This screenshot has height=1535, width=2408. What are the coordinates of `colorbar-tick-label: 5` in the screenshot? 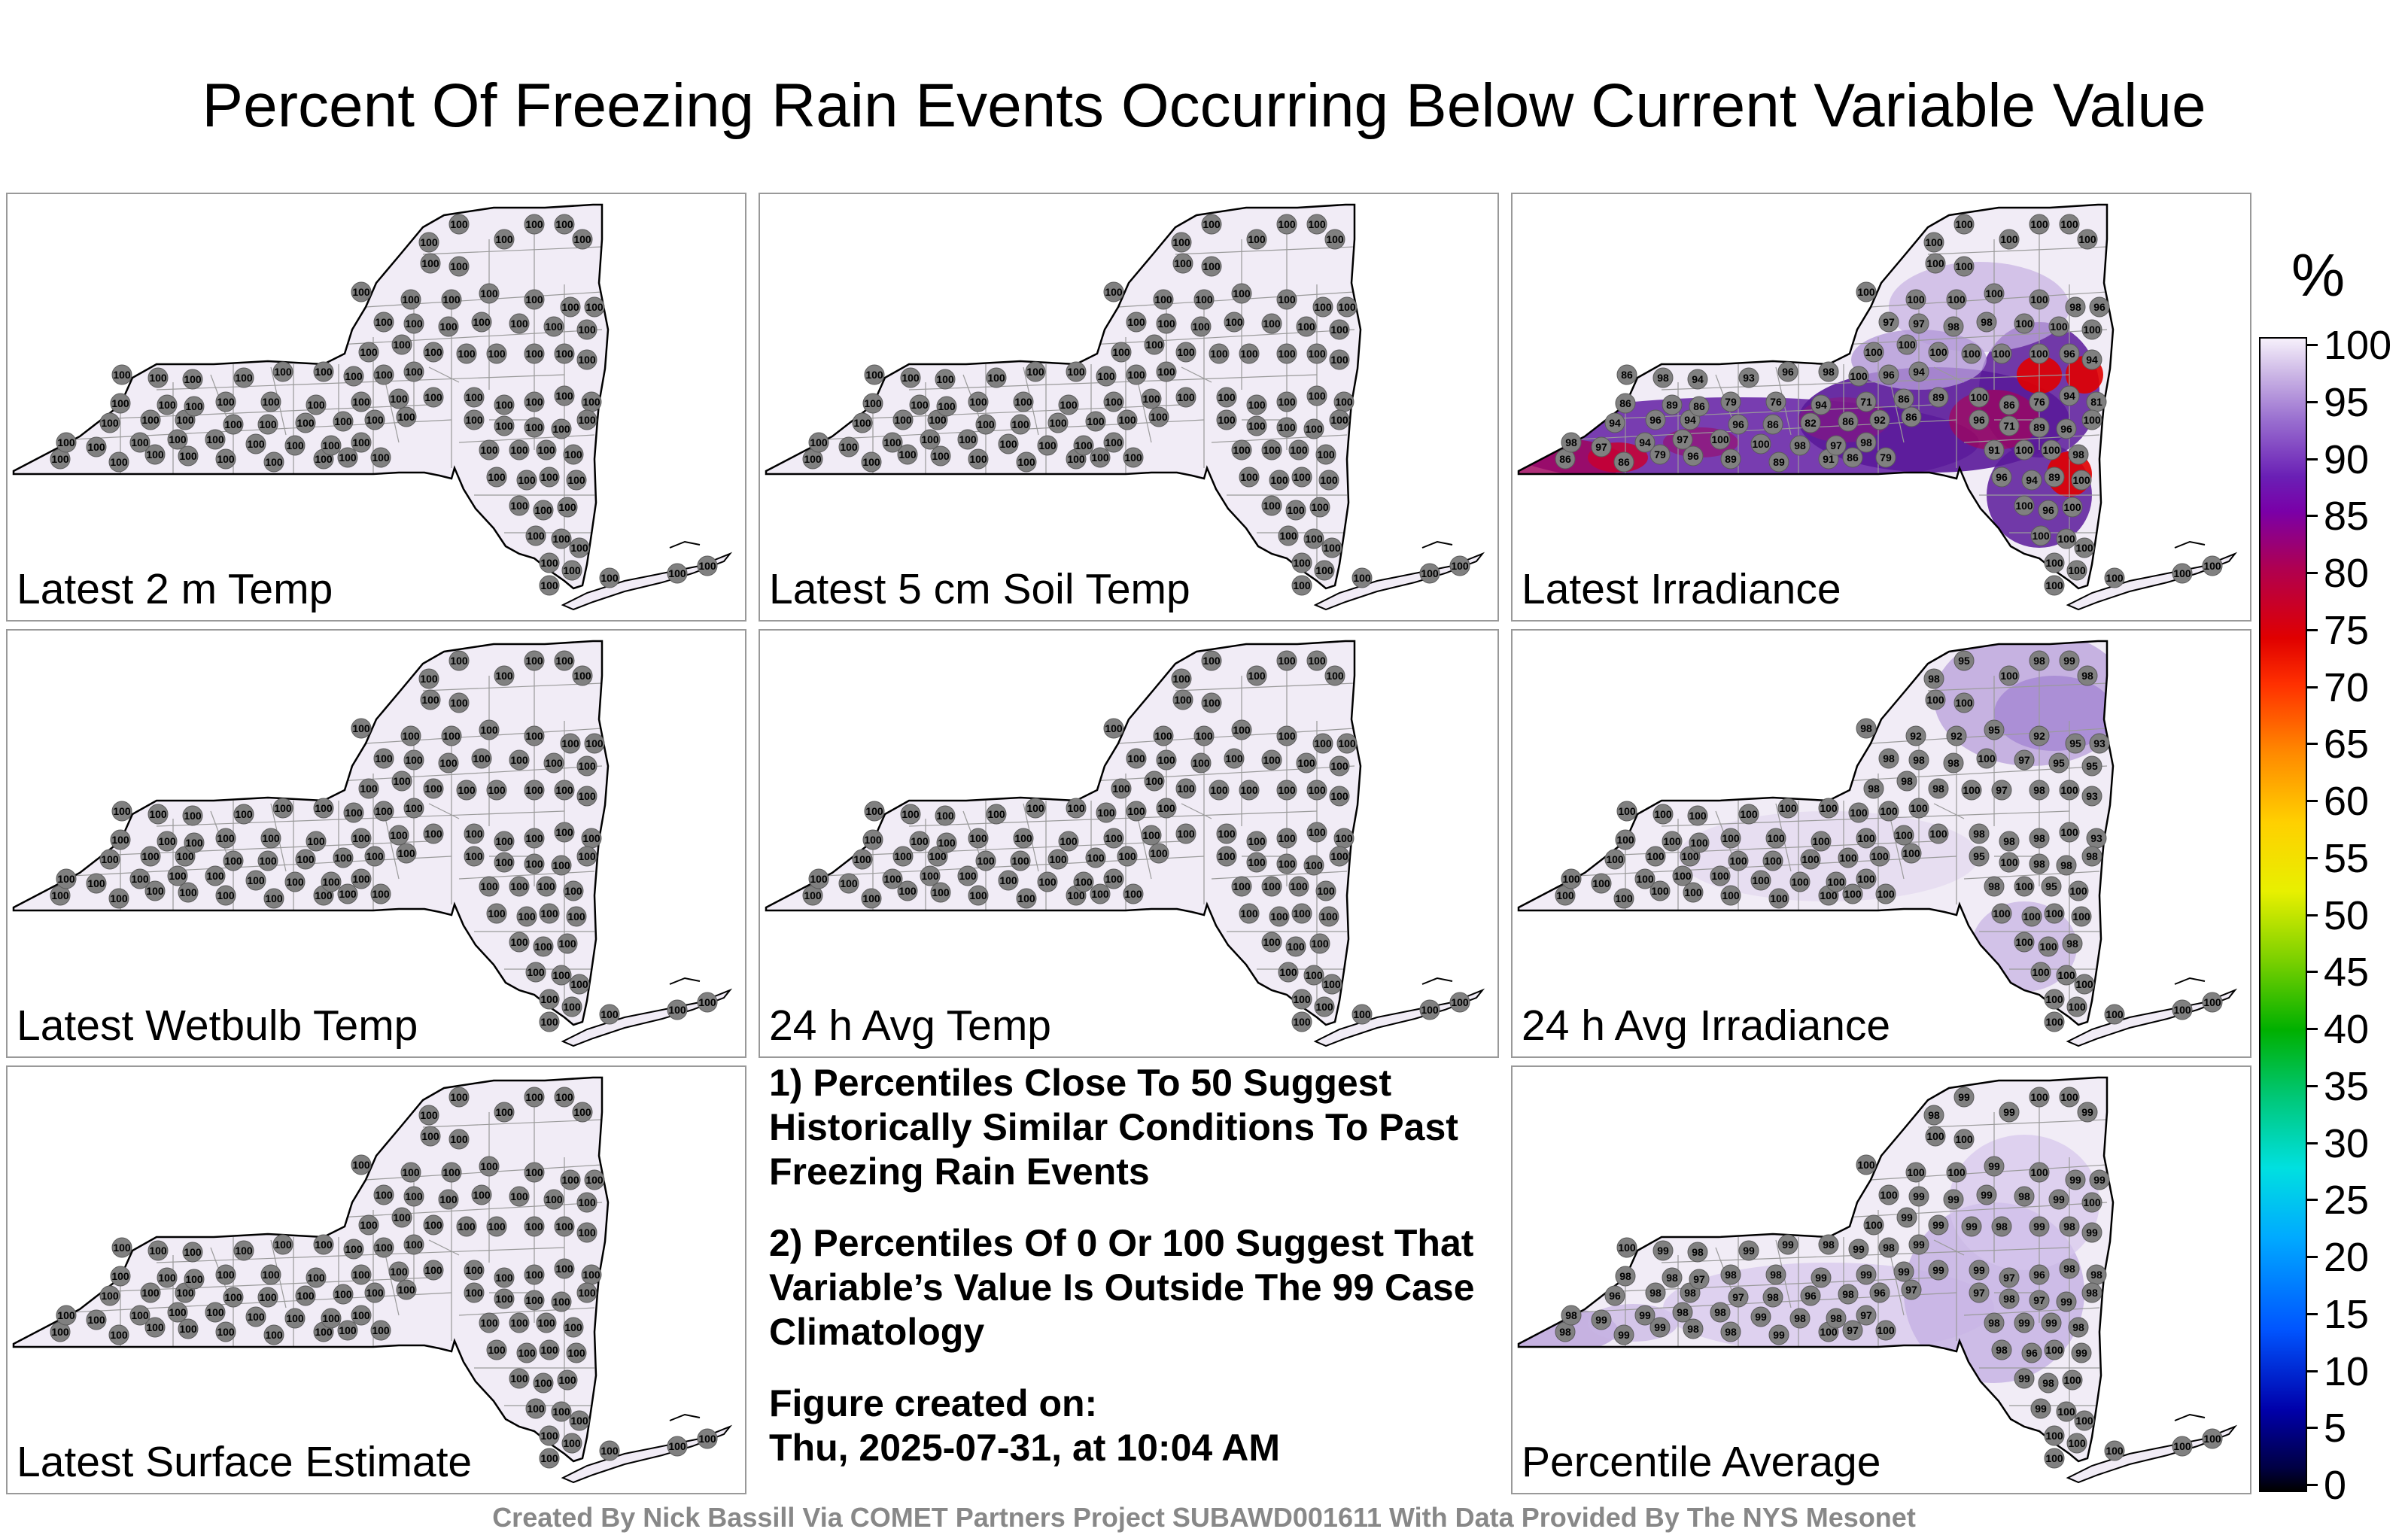 It's located at (2335, 1428).